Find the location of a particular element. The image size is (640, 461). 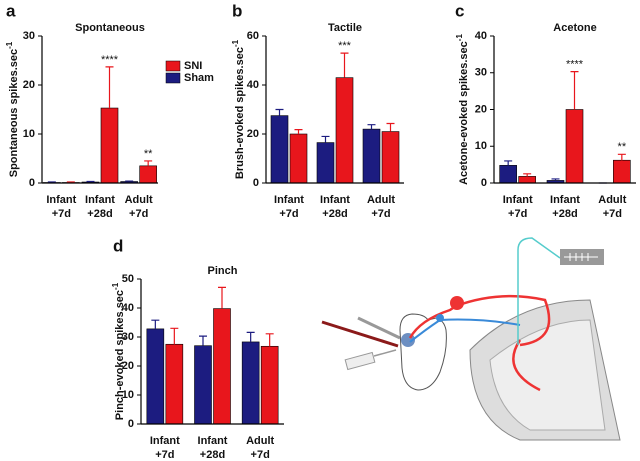

panel-label: a is located at coordinates (11, 10).